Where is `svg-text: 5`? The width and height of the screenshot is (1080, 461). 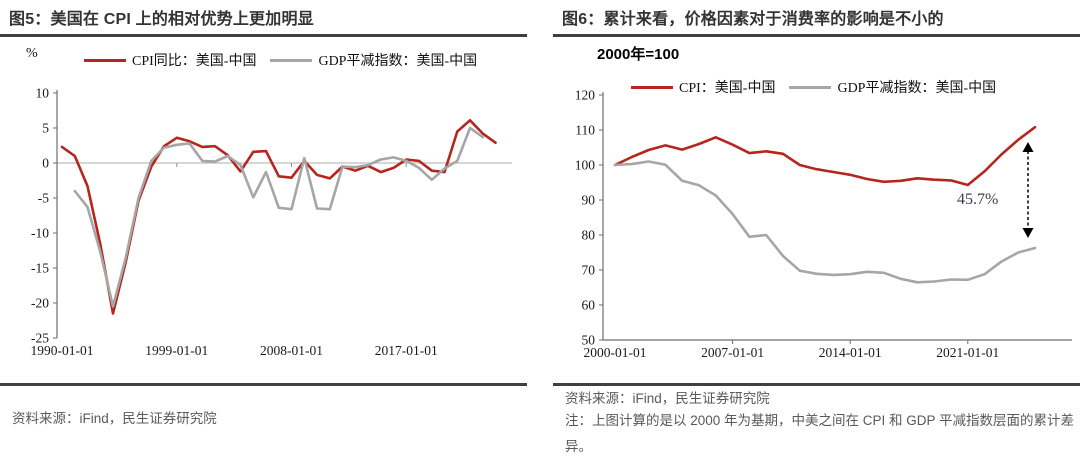 svg-text: 5 is located at coordinates (45, 128).